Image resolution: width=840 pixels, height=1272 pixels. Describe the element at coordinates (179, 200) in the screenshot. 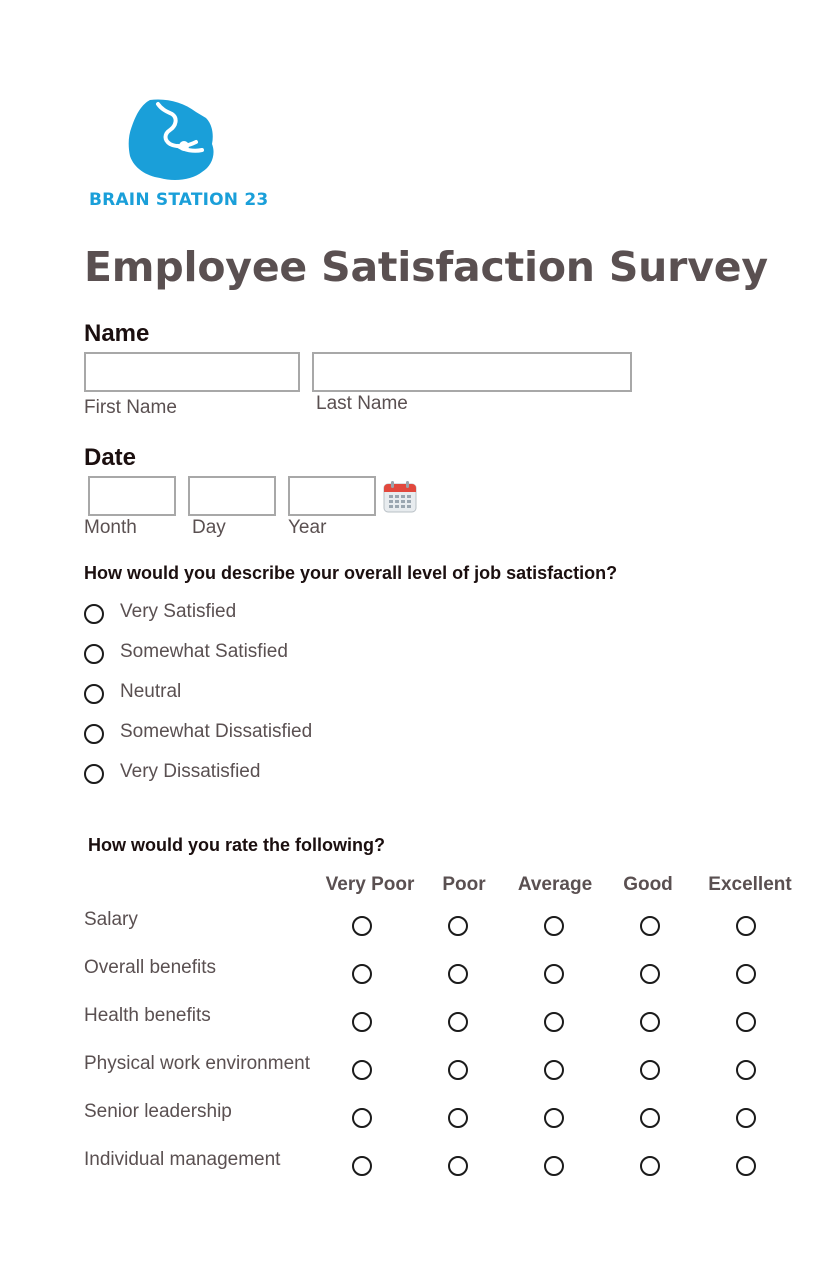

I see `brand-name: BRAIN STATION 23` at that location.